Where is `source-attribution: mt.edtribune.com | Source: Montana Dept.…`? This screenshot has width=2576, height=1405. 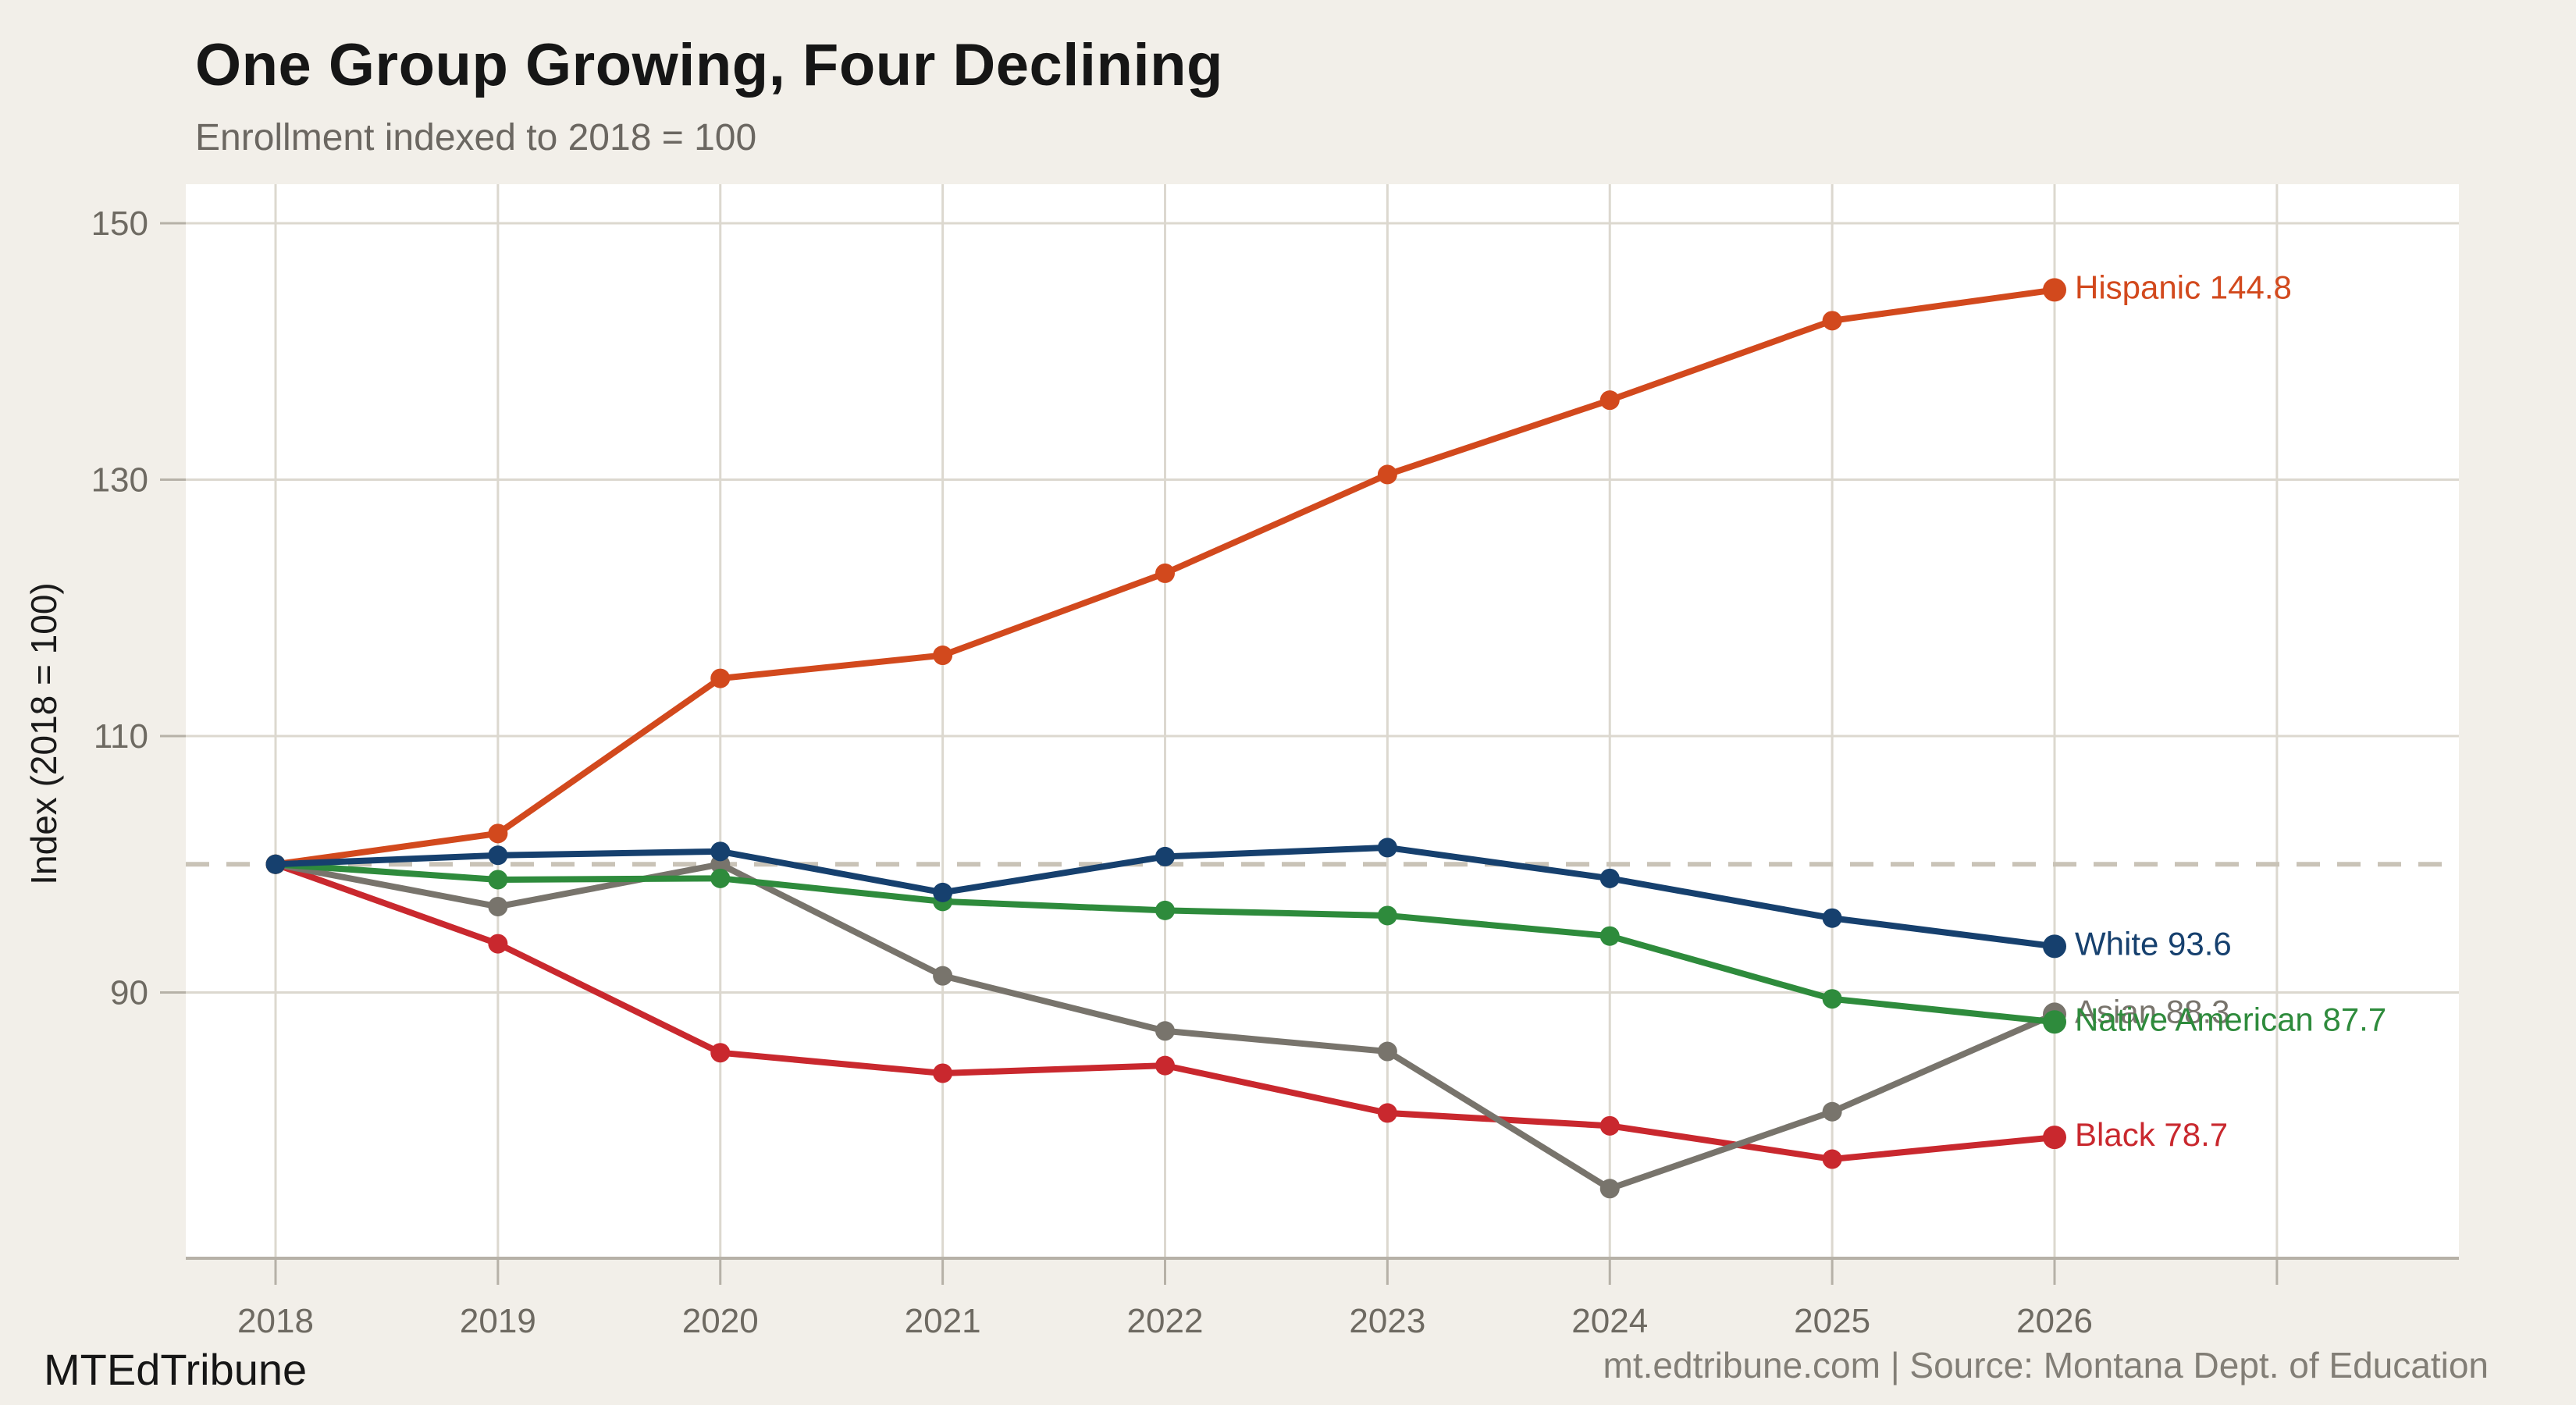 source-attribution: mt.edtribune.com | Source: Montana Dept.… is located at coordinates (2046, 1365).